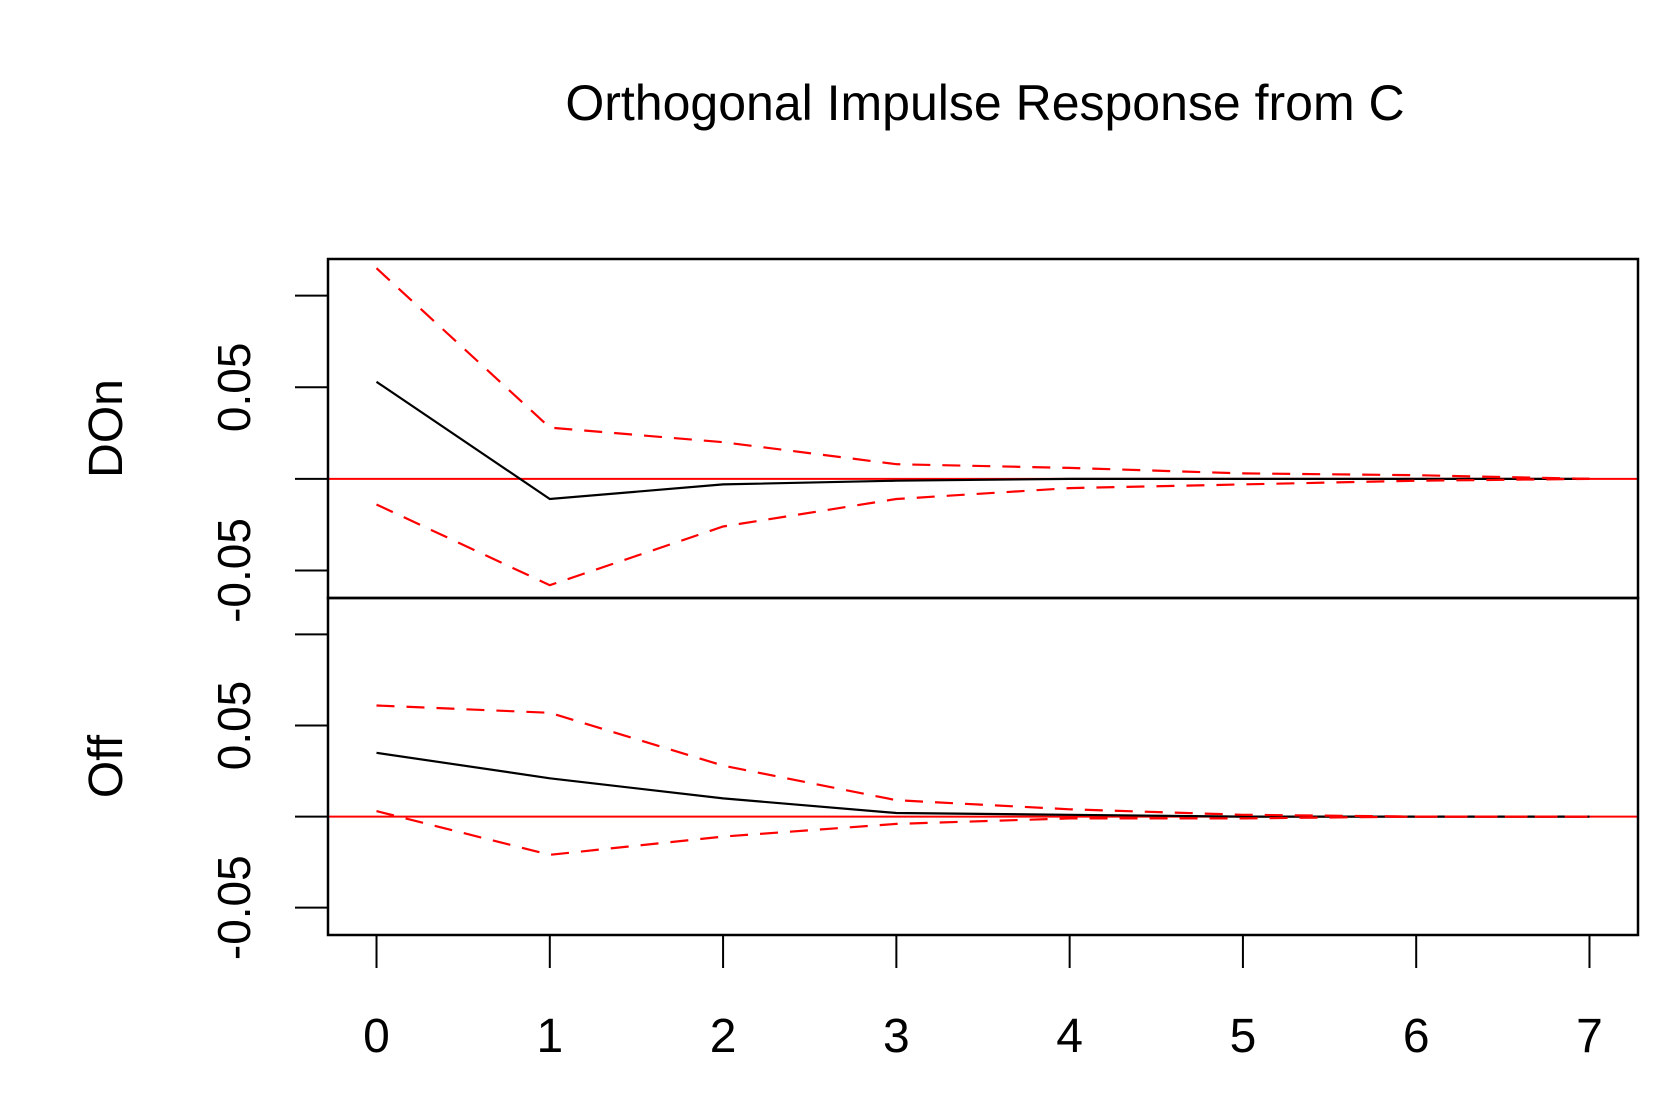  Describe the element at coordinates (1069, 1036) in the screenshot. I see `x-tick-label: 4` at that location.